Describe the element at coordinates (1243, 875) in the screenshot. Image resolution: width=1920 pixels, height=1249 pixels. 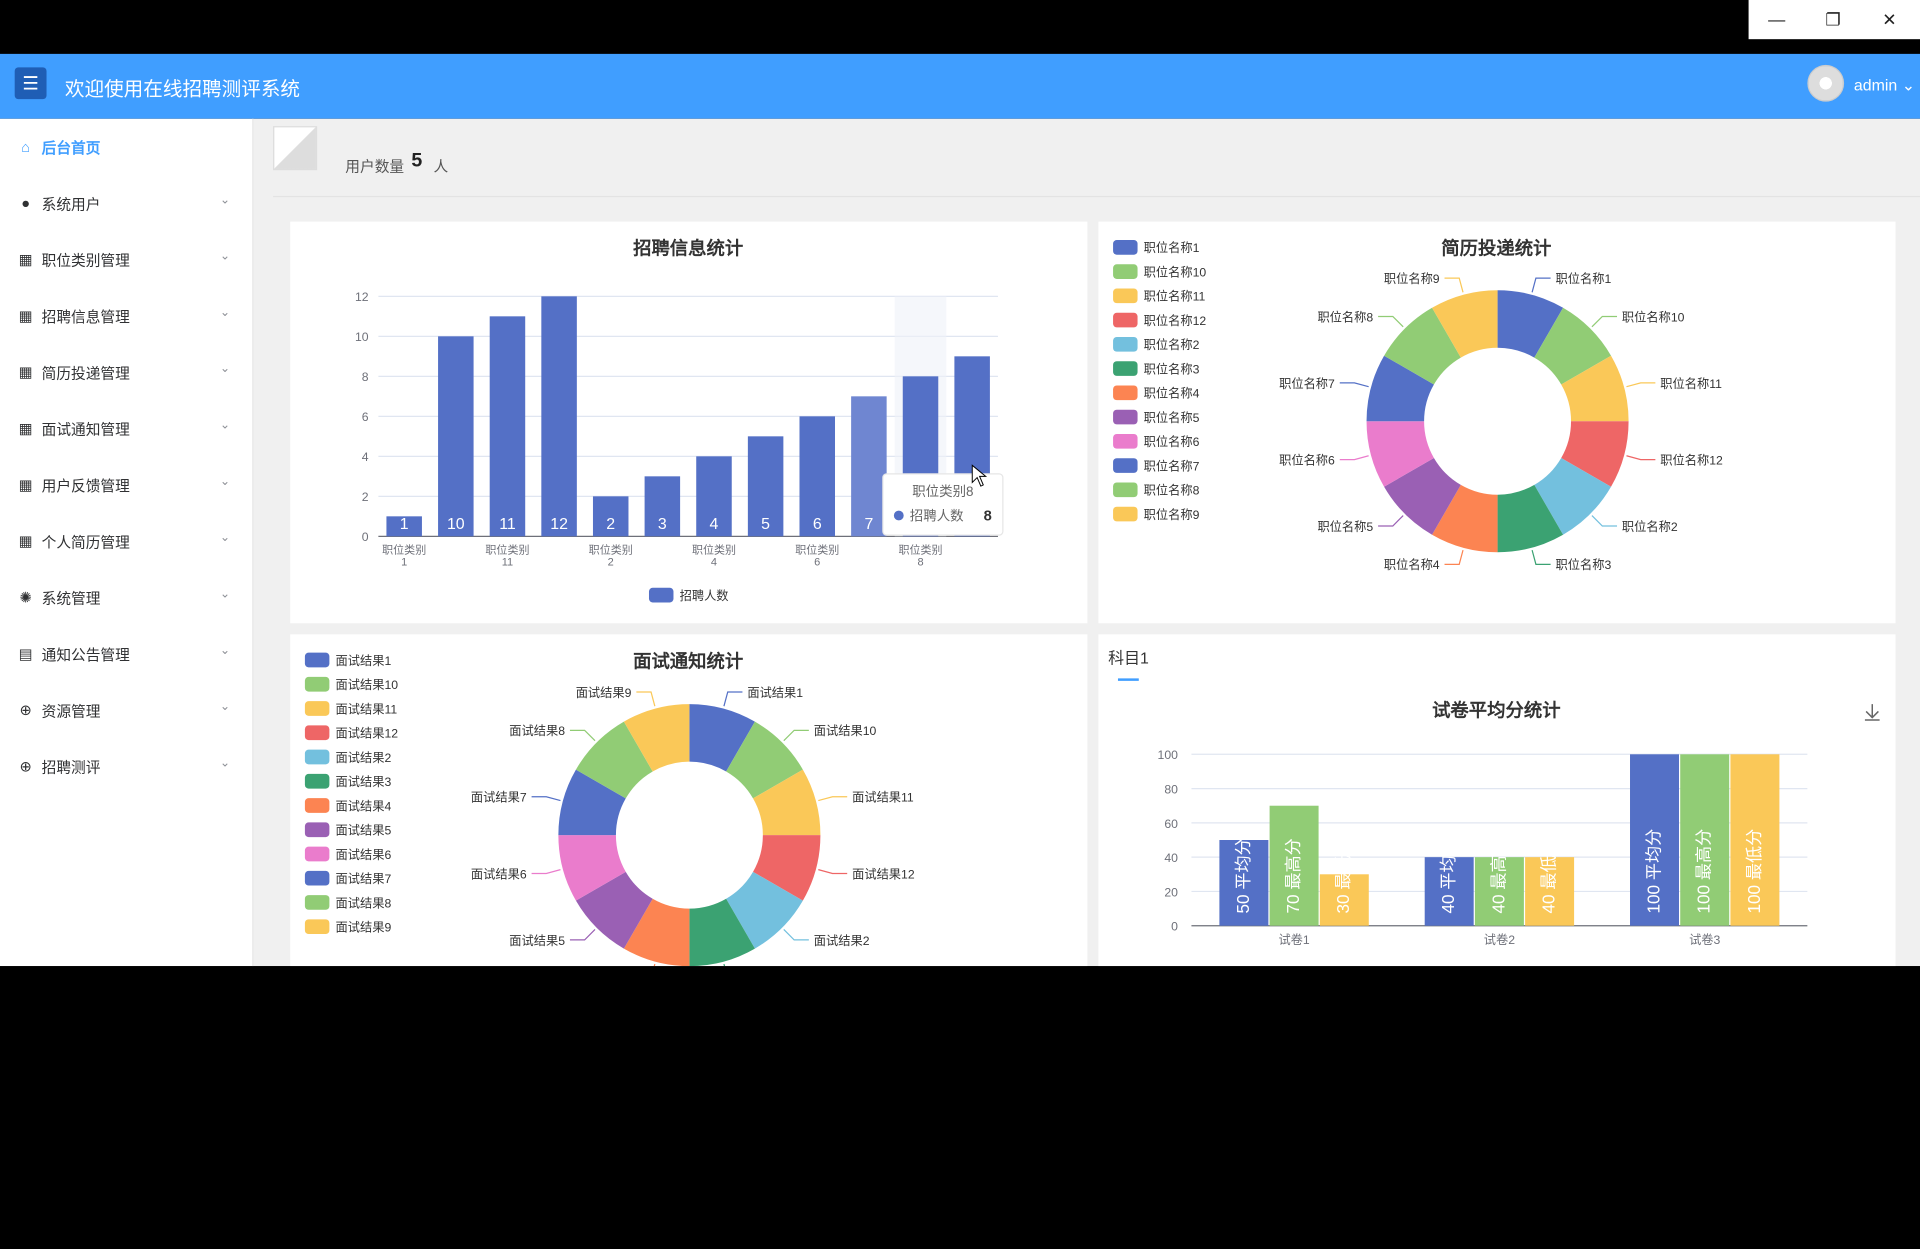
I see `bar-data-label: 50 平均分` at that location.